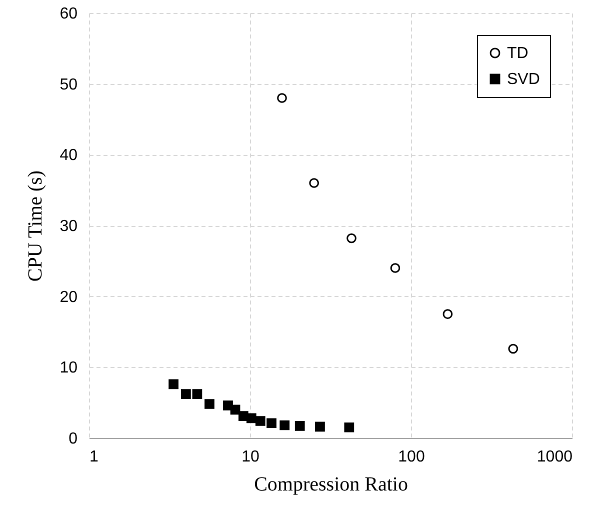  I want to click on y-tick-label: 60, so click(69, 14).